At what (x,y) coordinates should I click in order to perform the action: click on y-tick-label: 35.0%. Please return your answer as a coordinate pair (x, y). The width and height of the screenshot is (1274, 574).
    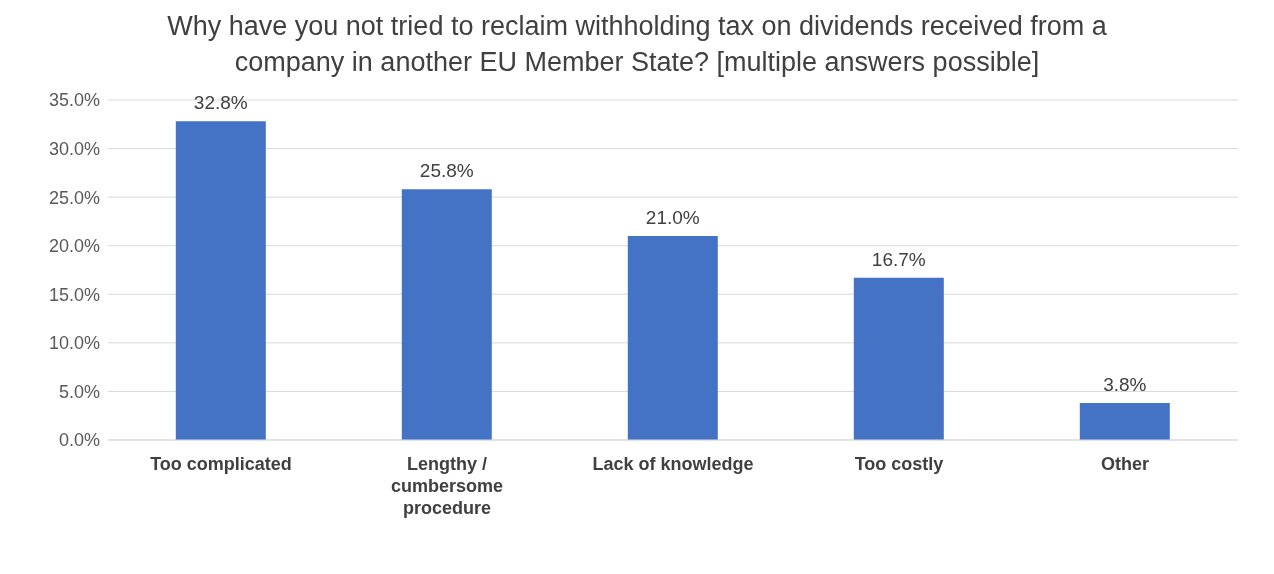
    Looking at the image, I should click on (74, 100).